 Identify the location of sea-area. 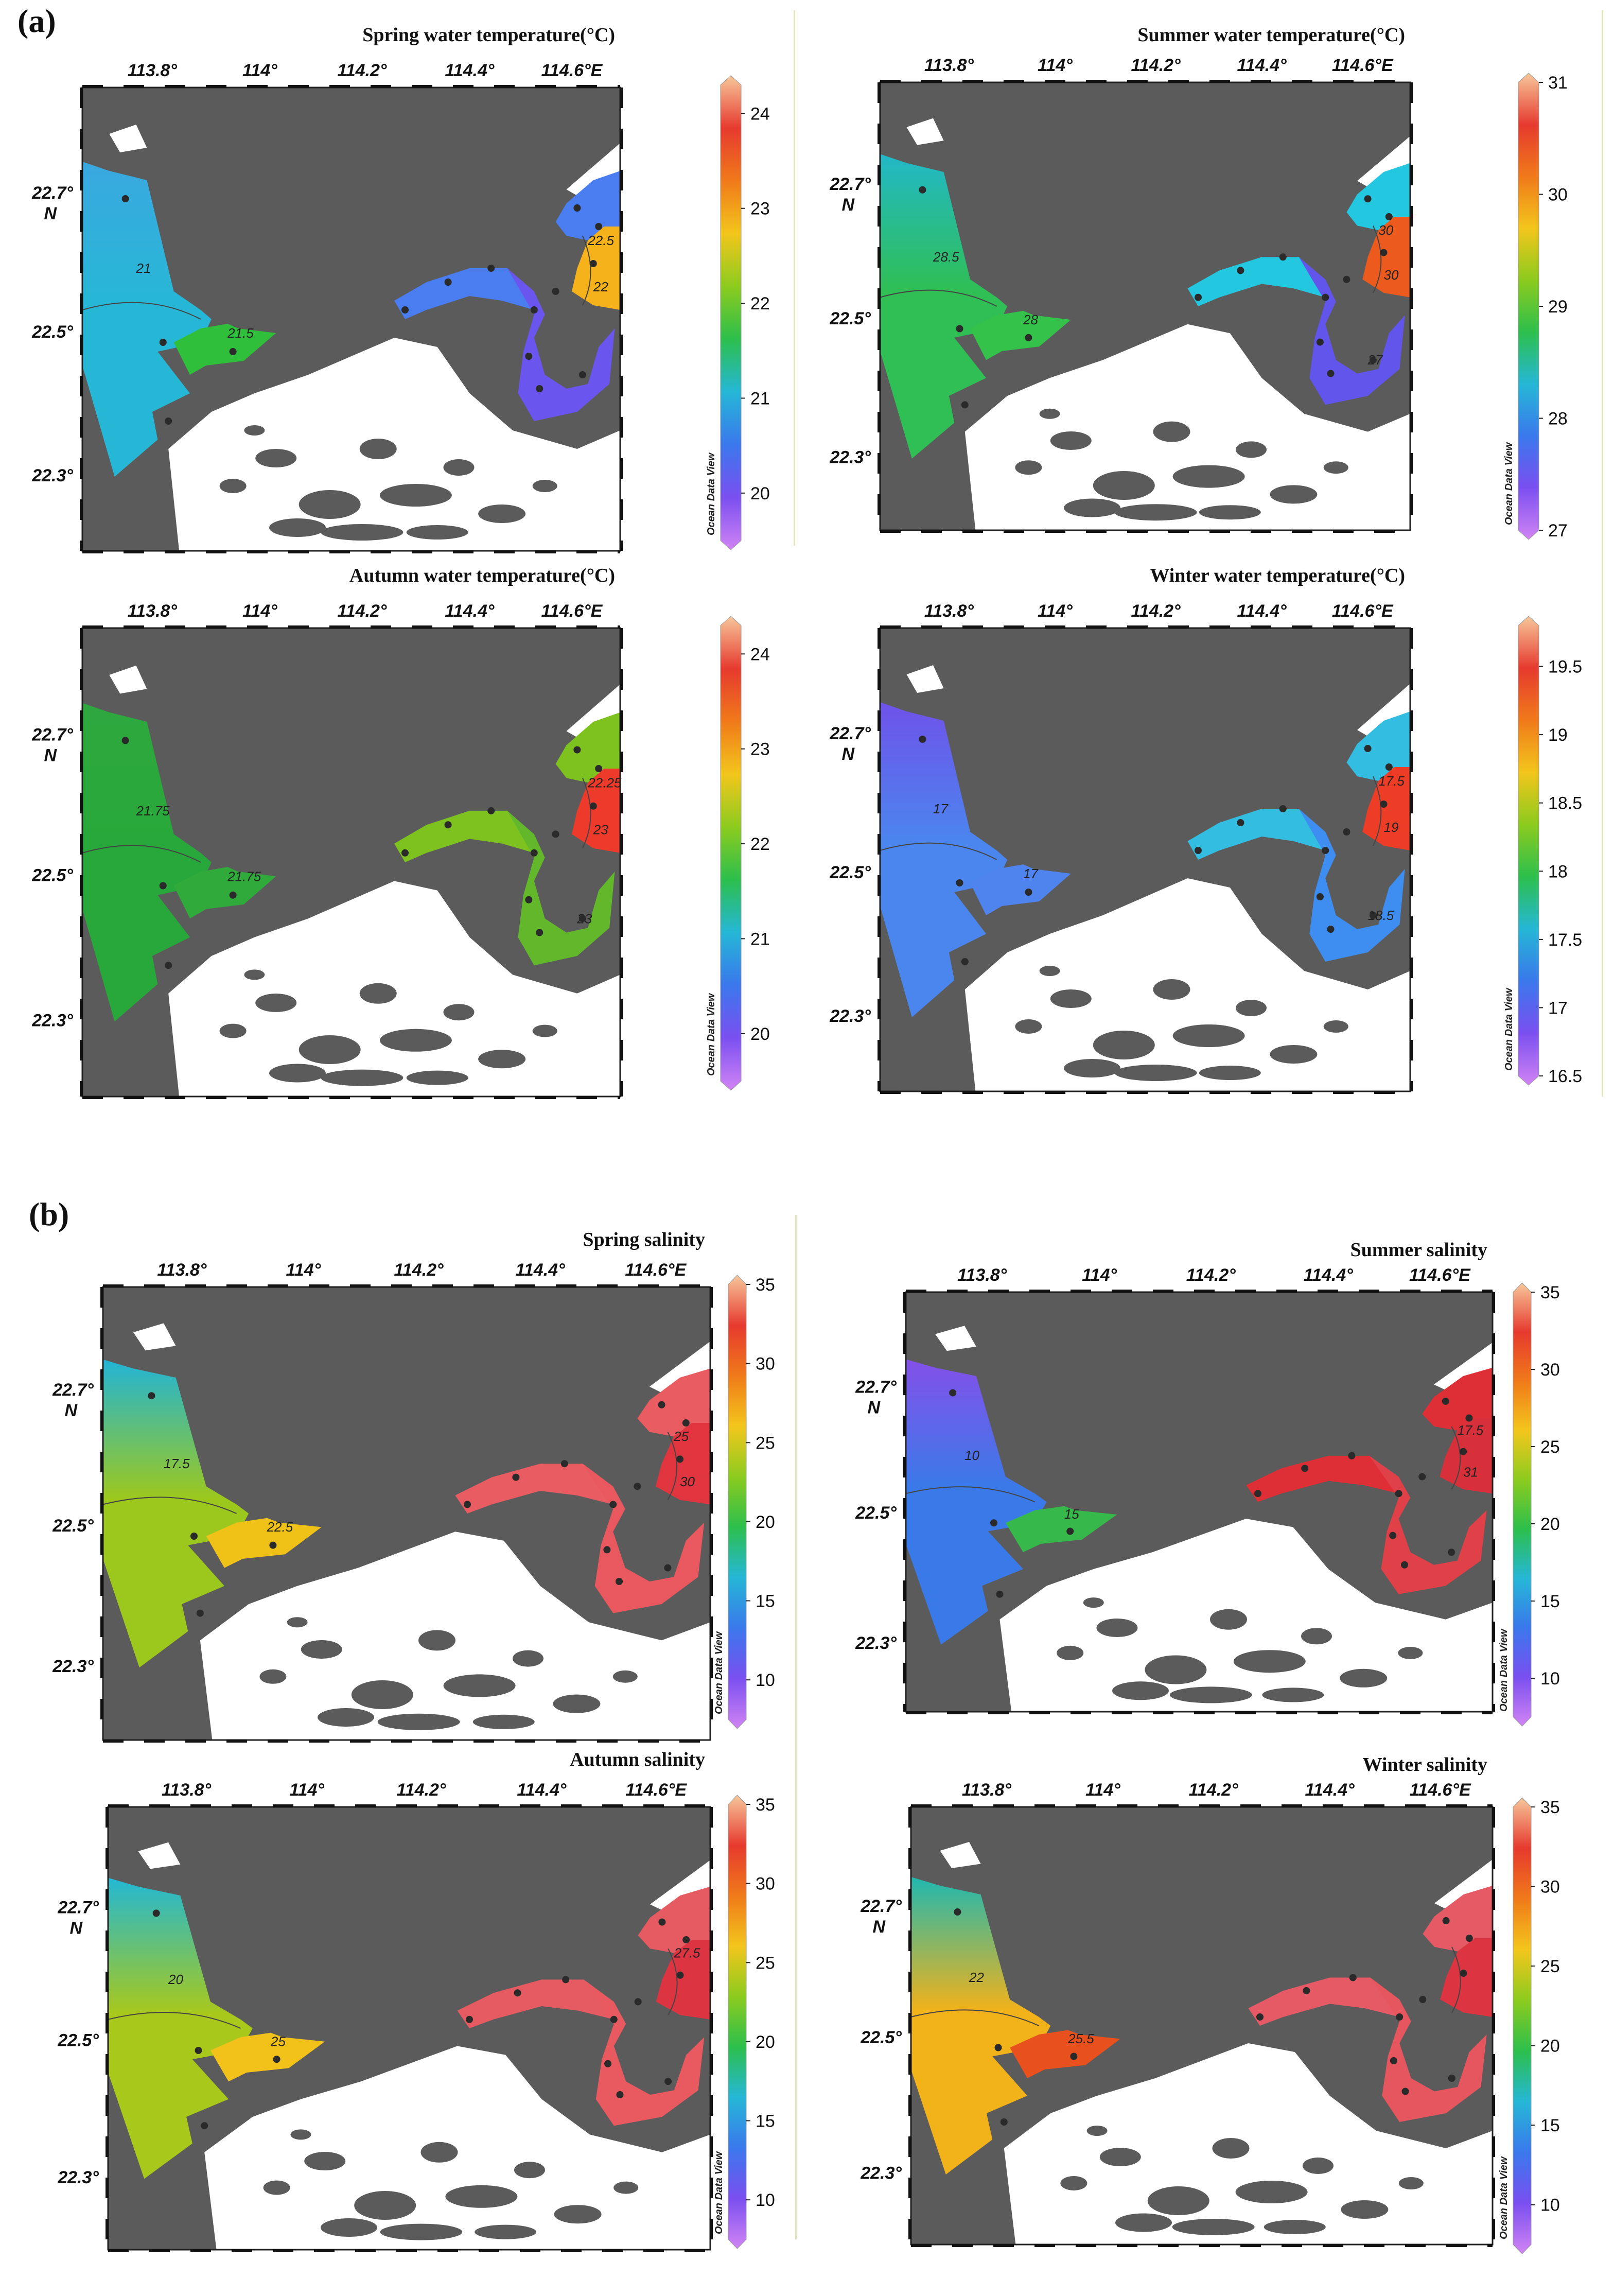
(925, 679).